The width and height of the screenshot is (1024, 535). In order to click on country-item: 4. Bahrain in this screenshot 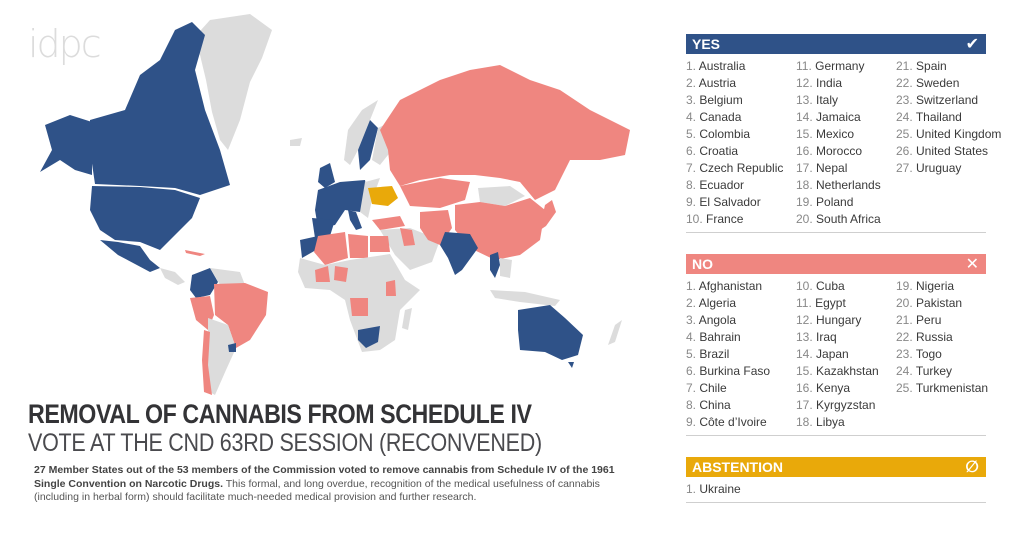, I will do `click(741, 337)`.